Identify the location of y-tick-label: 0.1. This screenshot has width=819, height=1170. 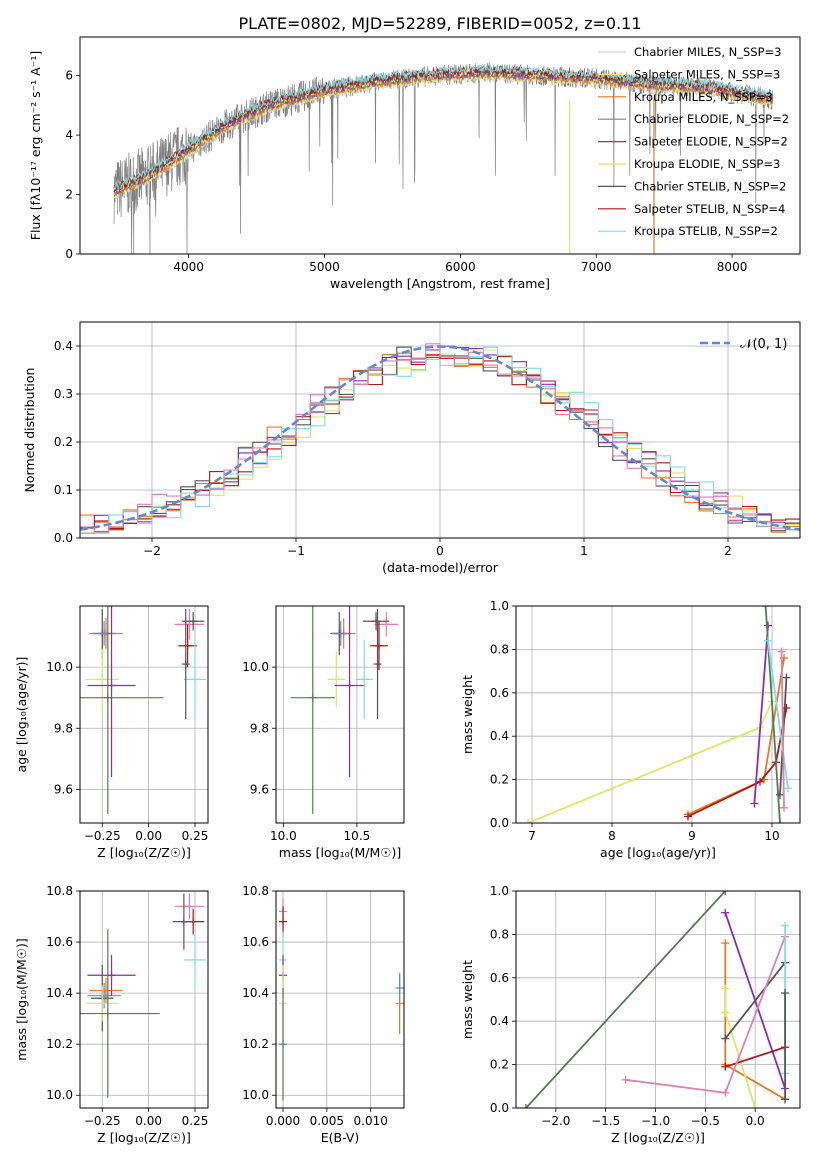
(63, 490).